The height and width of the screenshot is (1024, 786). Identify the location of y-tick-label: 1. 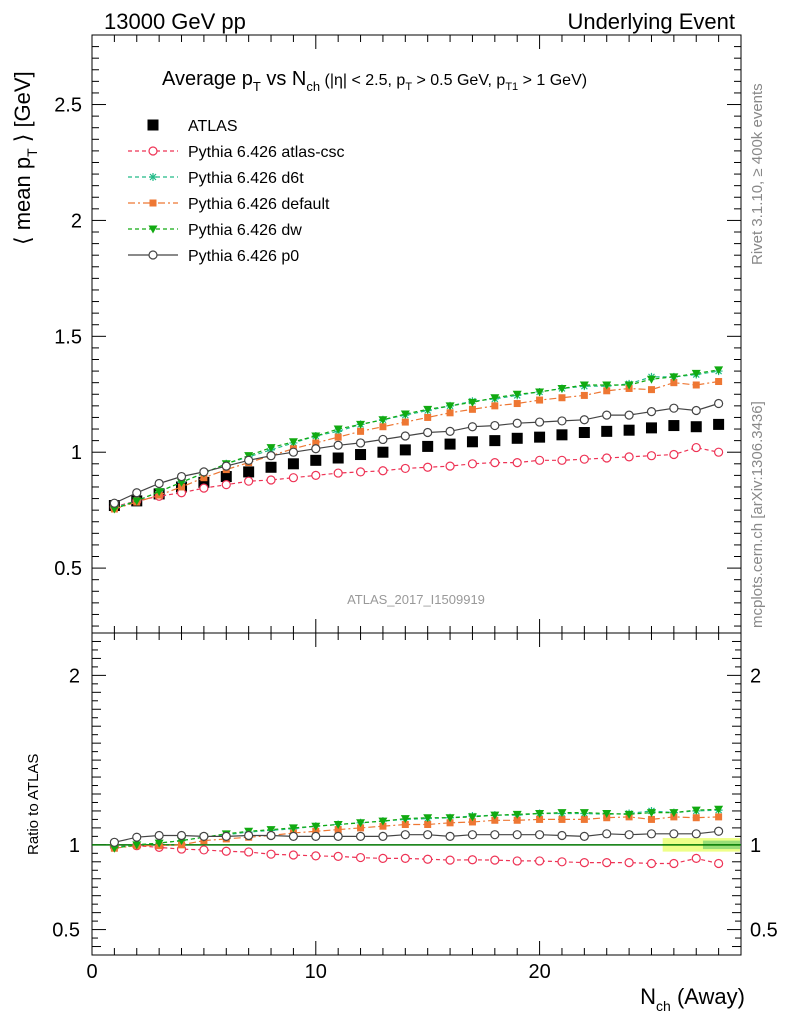
(76, 453).